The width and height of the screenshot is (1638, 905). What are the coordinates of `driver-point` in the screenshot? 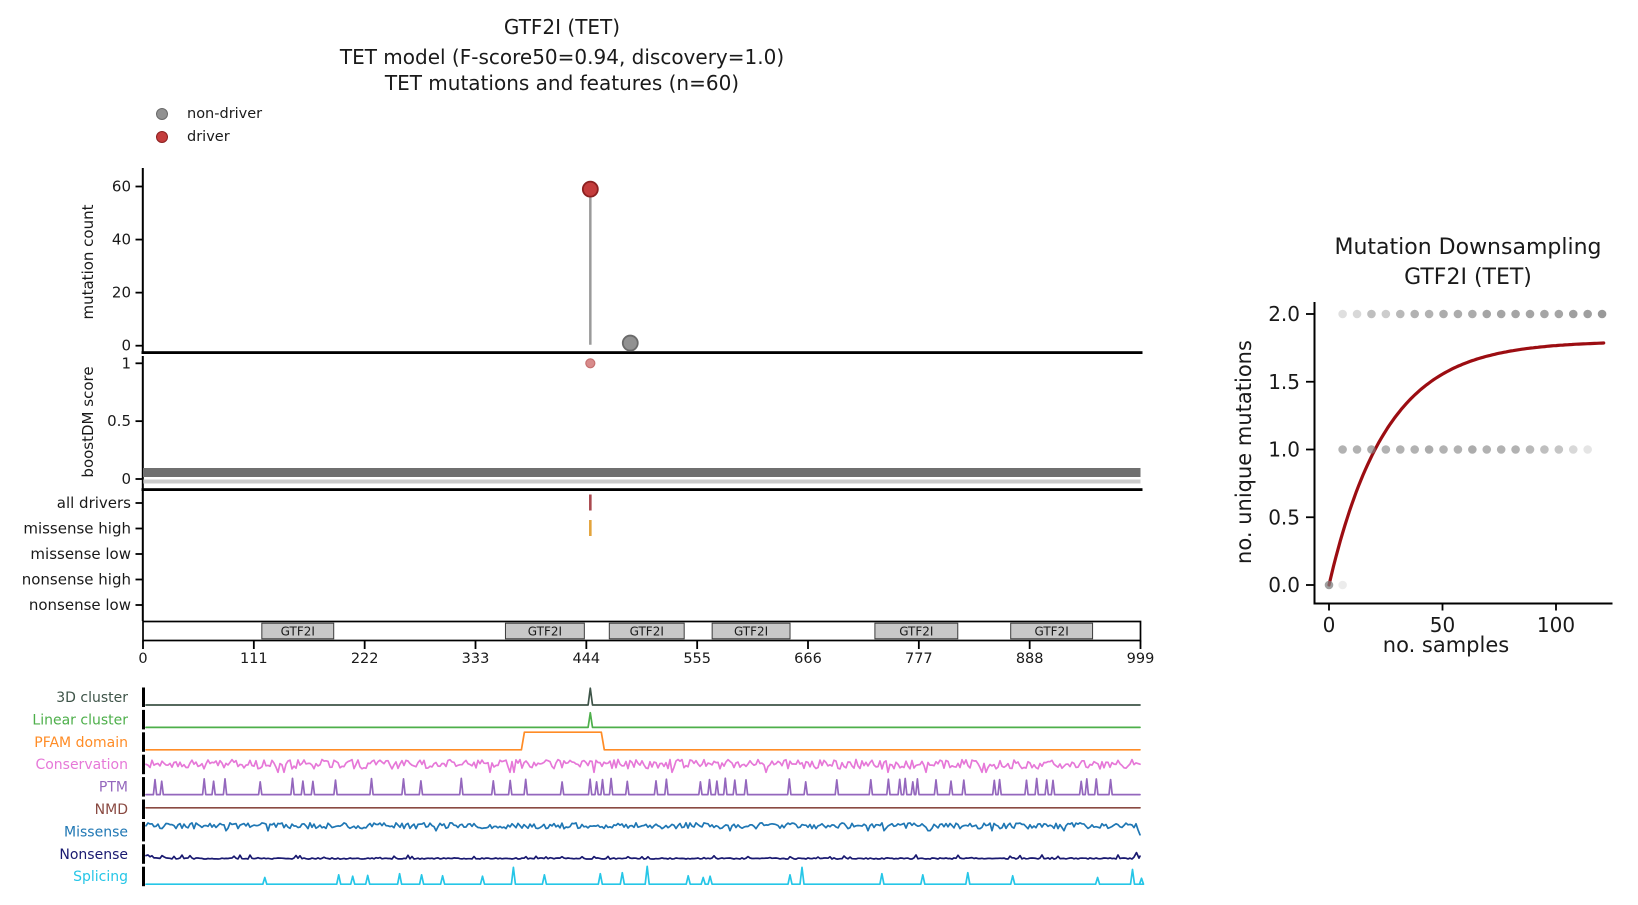 It's located at (590, 189).